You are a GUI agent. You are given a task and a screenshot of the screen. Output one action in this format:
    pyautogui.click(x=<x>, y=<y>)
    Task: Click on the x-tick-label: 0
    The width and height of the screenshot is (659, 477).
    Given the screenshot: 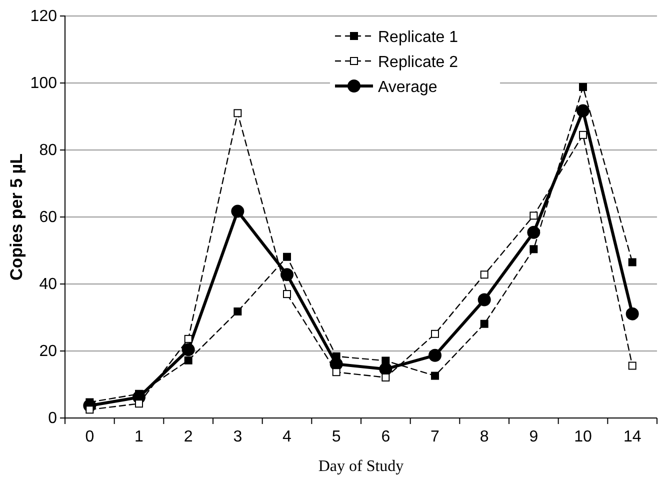 What is the action you would take?
    pyautogui.click(x=89, y=437)
    